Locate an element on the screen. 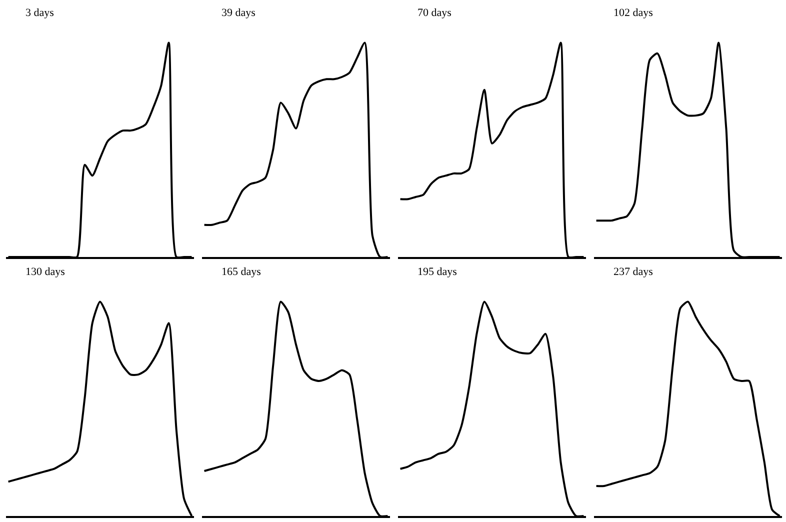 Image resolution: width=786 pixels, height=522 pixels. chart-title: 165 days is located at coordinates (241, 272).